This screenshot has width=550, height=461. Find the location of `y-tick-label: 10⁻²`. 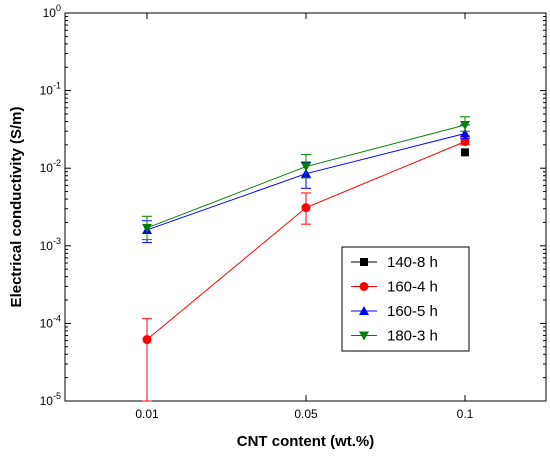

y-tick-label: 10⁻² is located at coordinates (50, 166).